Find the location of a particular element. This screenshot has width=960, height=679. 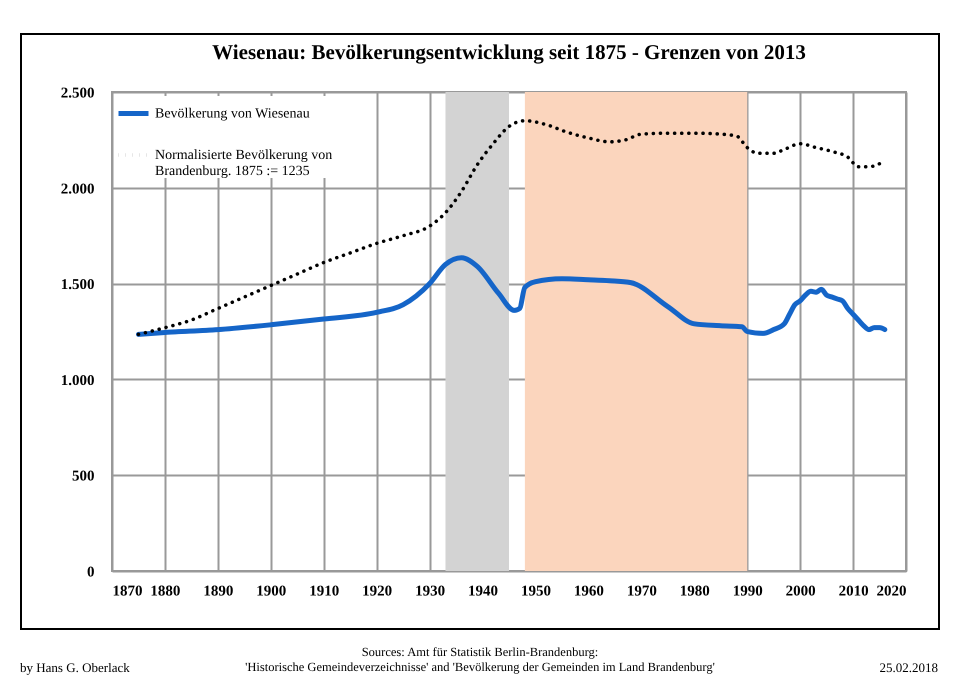

x-tick-label: 1970 is located at coordinates (641, 592).